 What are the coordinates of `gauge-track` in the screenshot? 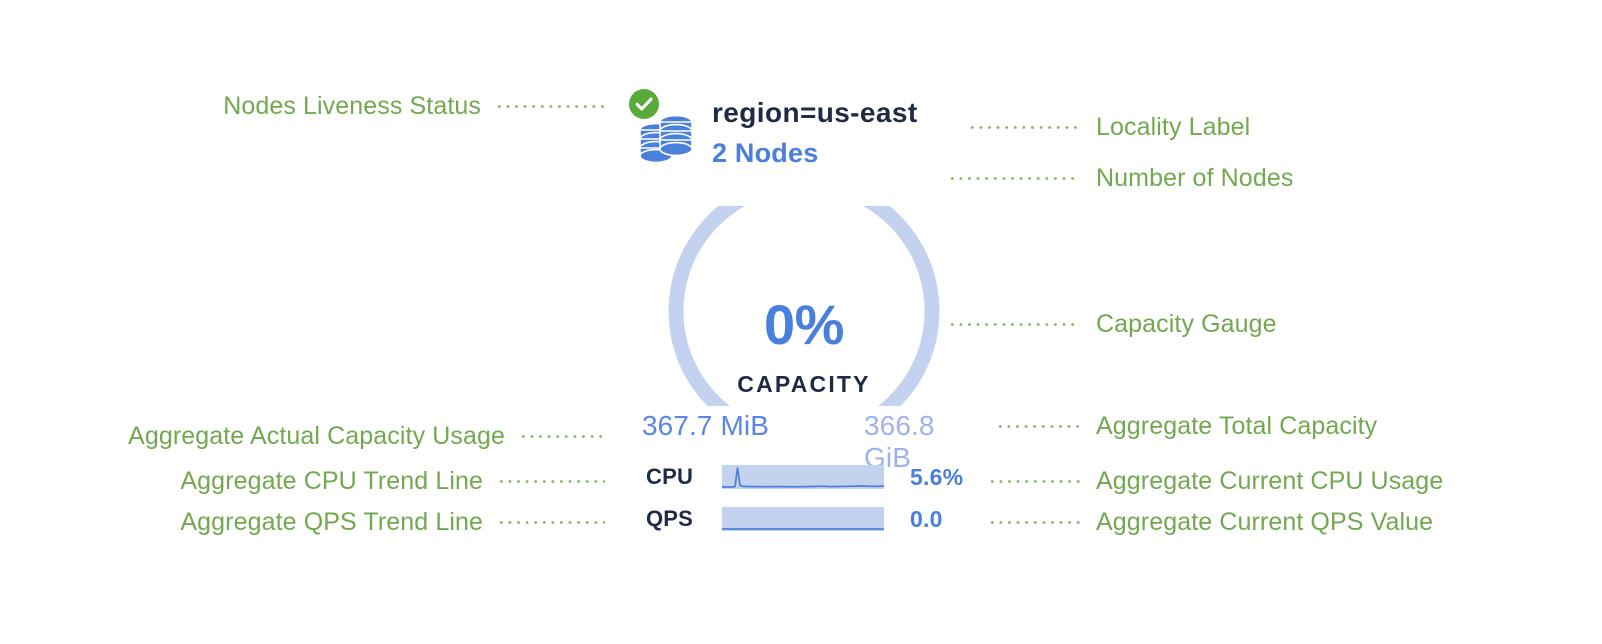 It's located at (804, 306).